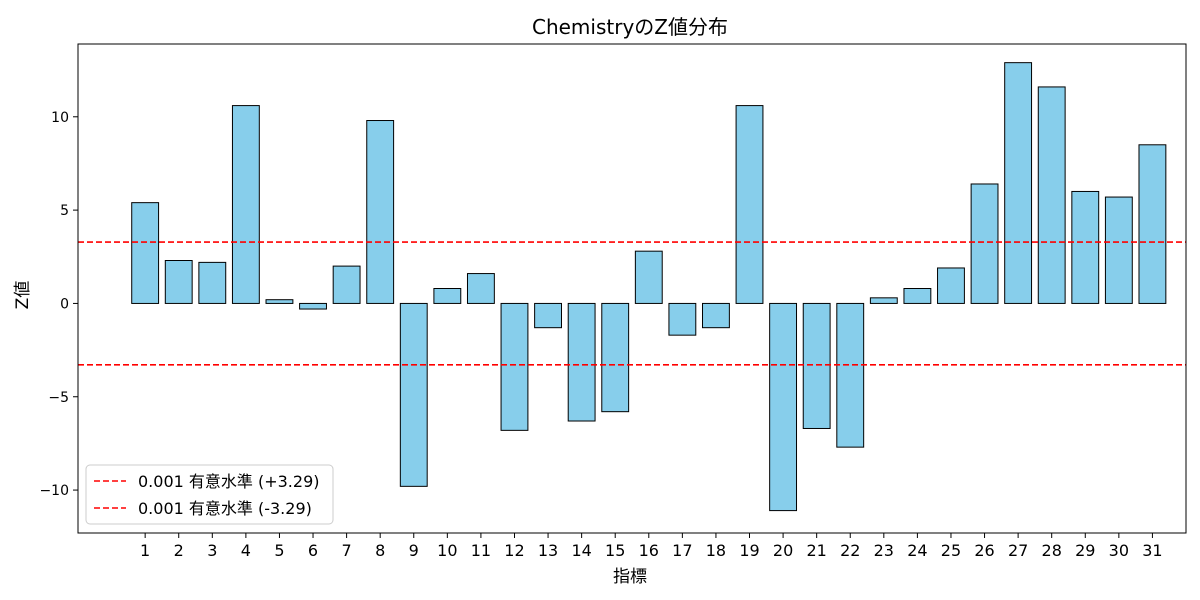 This screenshot has height=600, width=1200. Describe the element at coordinates (816, 550) in the screenshot. I see `x-tick-label-21: 21` at that location.